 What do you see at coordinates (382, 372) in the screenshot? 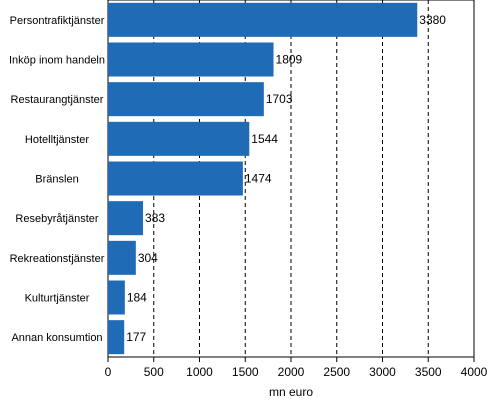
I see `x-tick-label: 3000` at bounding box center [382, 372].